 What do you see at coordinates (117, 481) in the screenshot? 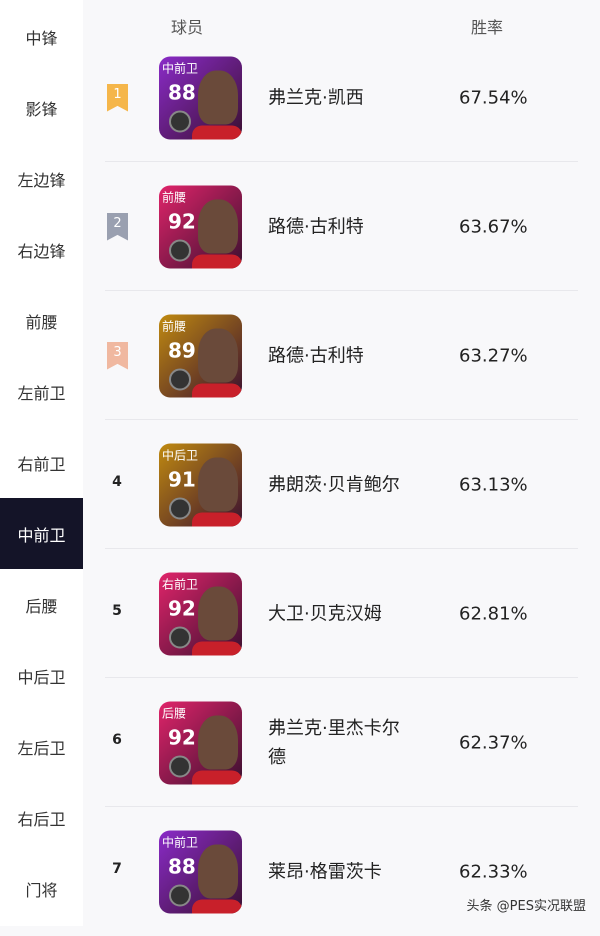
I see `rank-badge: 4` at bounding box center [117, 481].